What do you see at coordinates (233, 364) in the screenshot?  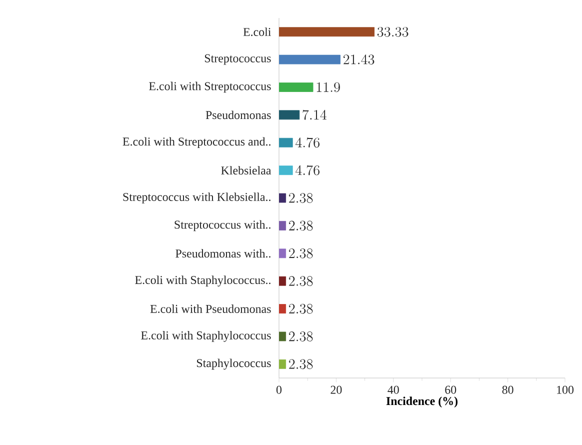 I see `y-tick-label: Staphylococcus` at bounding box center [233, 364].